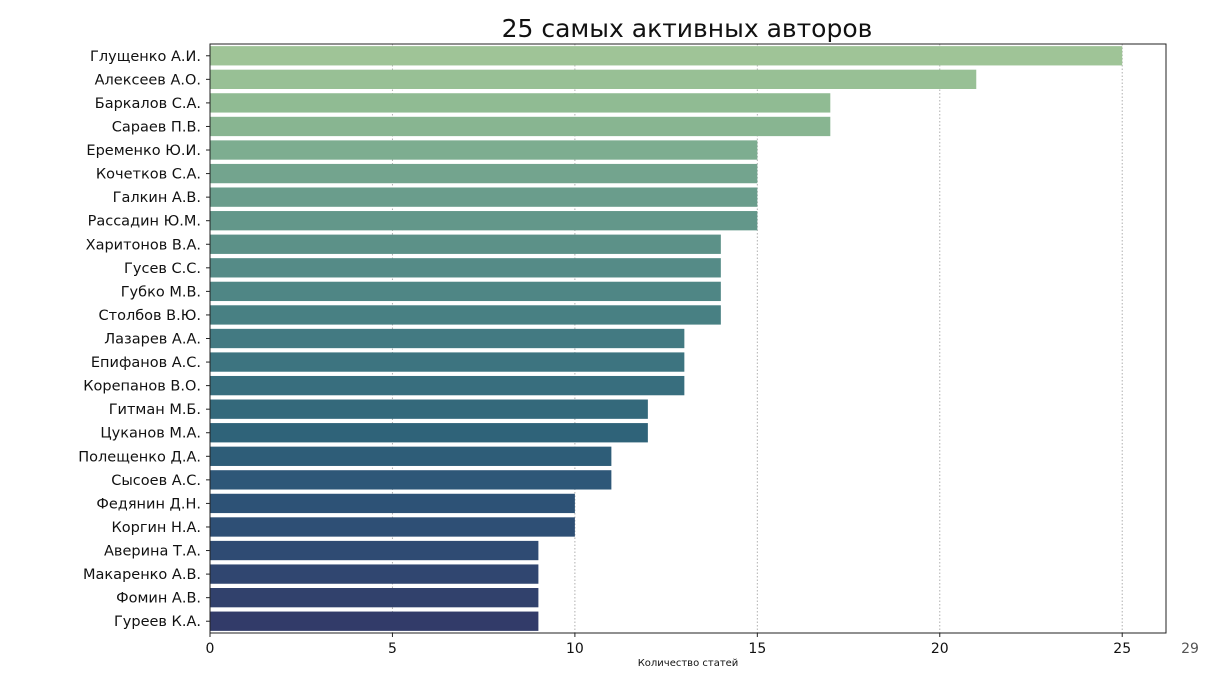  Describe the element at coordinates (575, 649) in the screenshot. I see `x-tick-label: 10` at that location.